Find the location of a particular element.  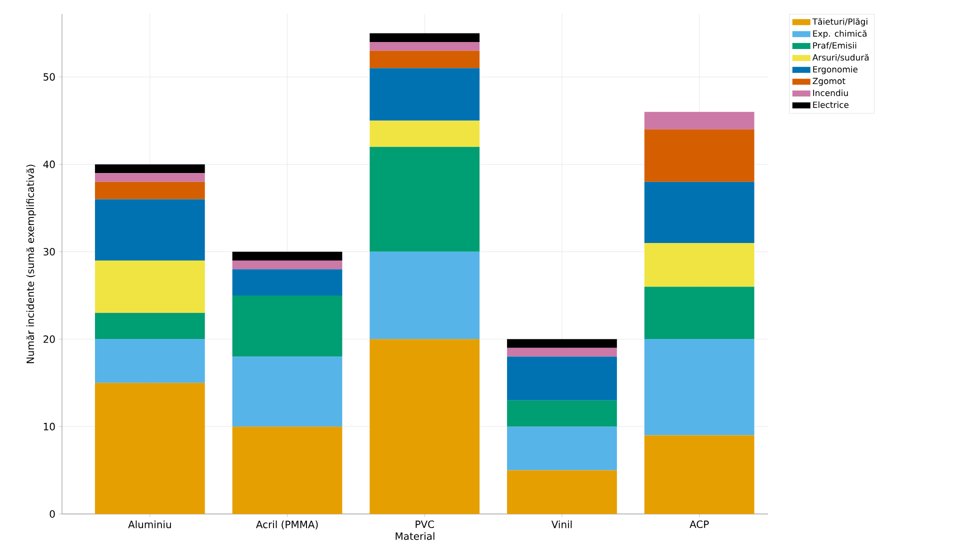

legend-label: Tăieturi/Plăgi is located at coordinates (840, 22).